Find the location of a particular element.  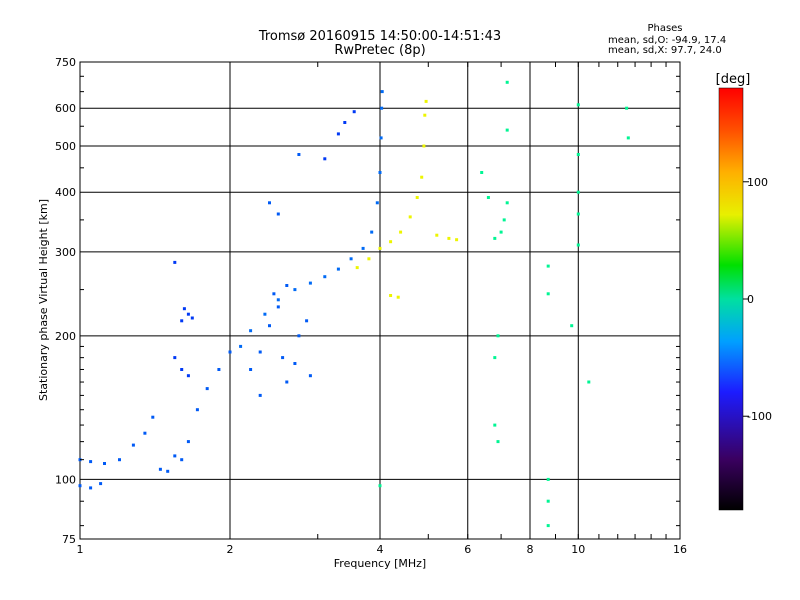

colorbar-tick-label: 0 is located at coordinates (750, 299).